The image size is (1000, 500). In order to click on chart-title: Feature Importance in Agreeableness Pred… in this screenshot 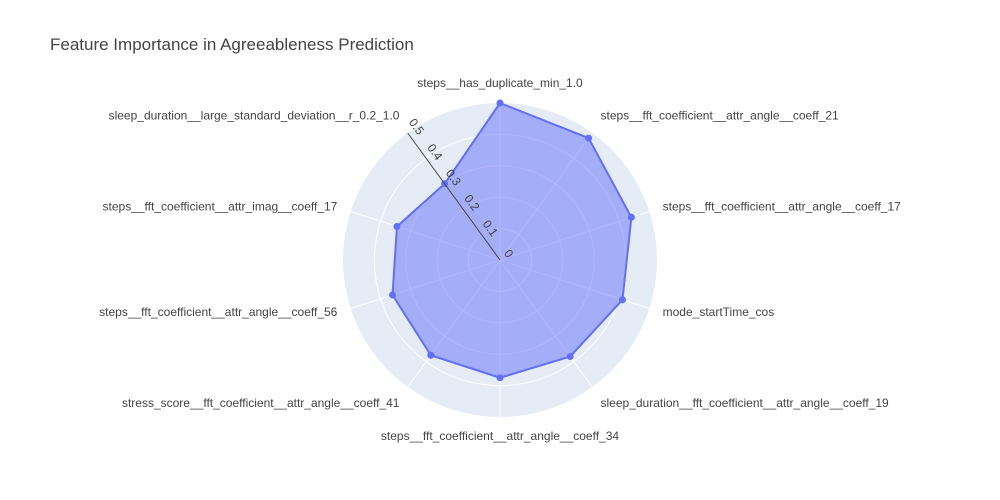, I will do `click(232, 44)`.